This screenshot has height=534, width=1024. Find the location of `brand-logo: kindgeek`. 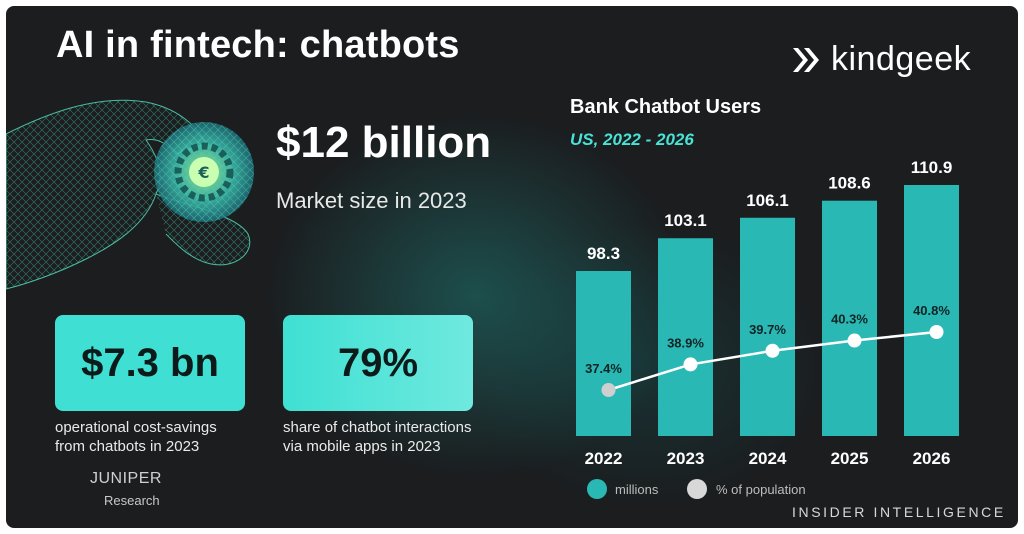

brand-logo: kindgeek is located at coordinates (881, 59).